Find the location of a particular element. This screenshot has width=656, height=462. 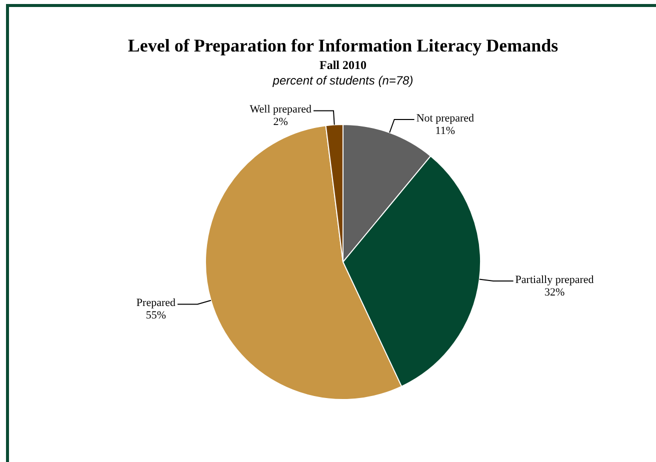

chart-subtitle: Fall 2010 is located at coordinates (343, 65).